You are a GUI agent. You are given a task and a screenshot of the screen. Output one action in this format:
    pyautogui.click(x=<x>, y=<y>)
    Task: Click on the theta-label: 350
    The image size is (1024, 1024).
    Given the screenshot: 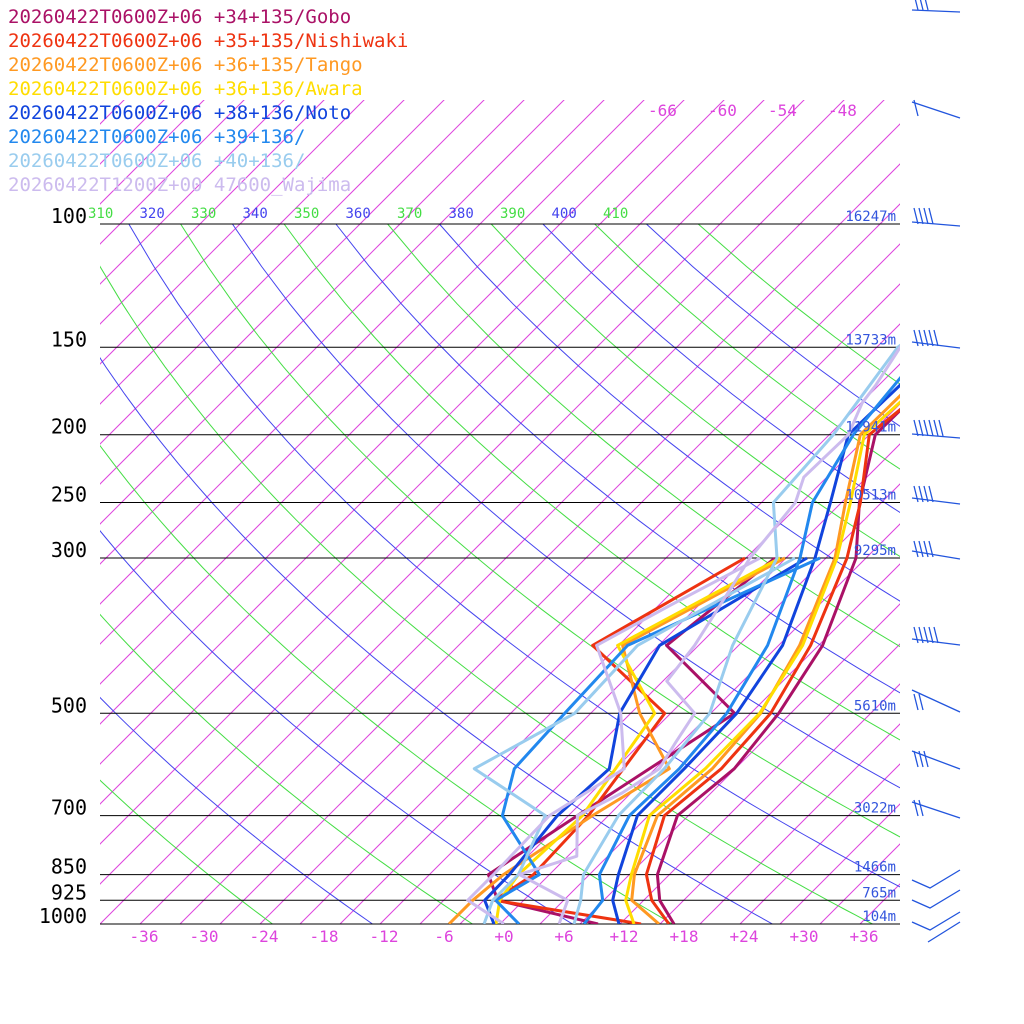 What is the action you would take?
    pyautogui.click(x=306, y=214)
    